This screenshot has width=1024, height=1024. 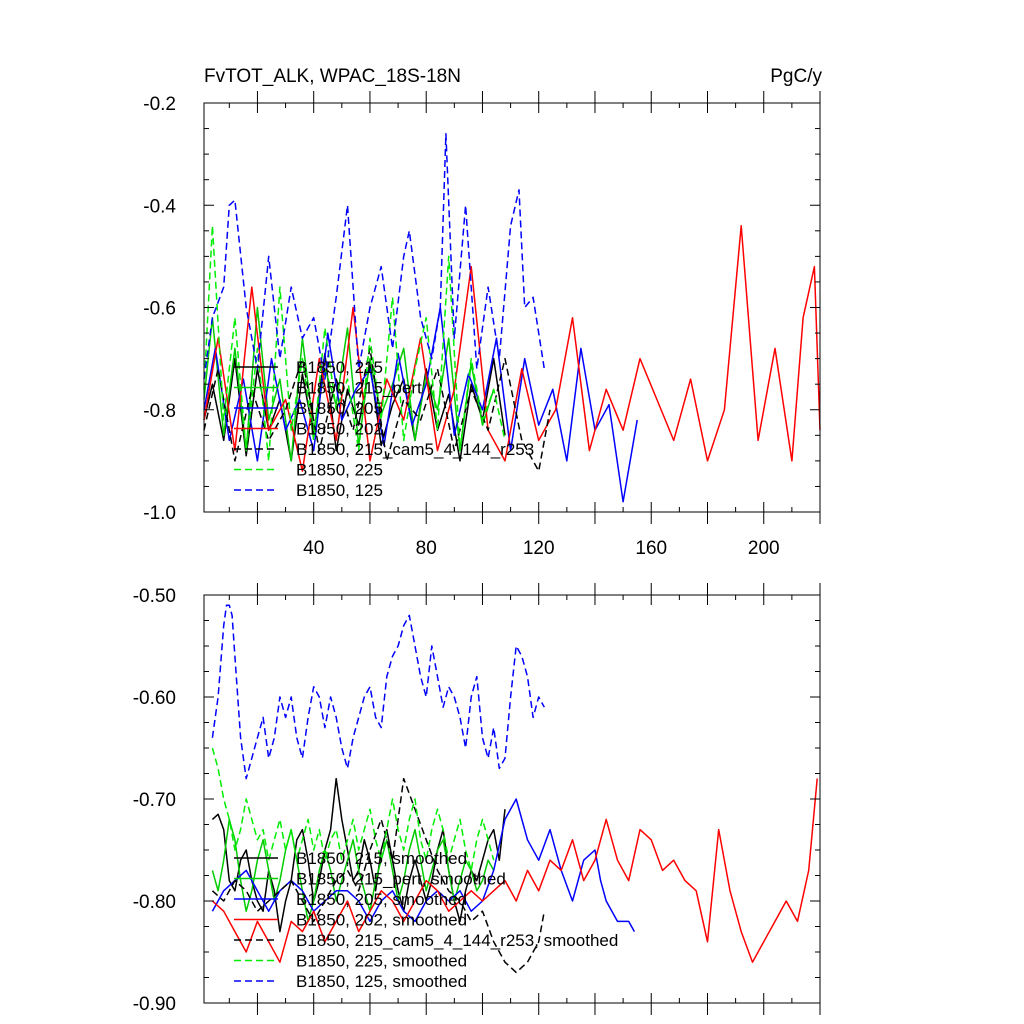 What do you see at coordinates (159, 309) in the screenshot?
I see `top-y-tick-label-2: -0.6` at bounding box center [159, 309].